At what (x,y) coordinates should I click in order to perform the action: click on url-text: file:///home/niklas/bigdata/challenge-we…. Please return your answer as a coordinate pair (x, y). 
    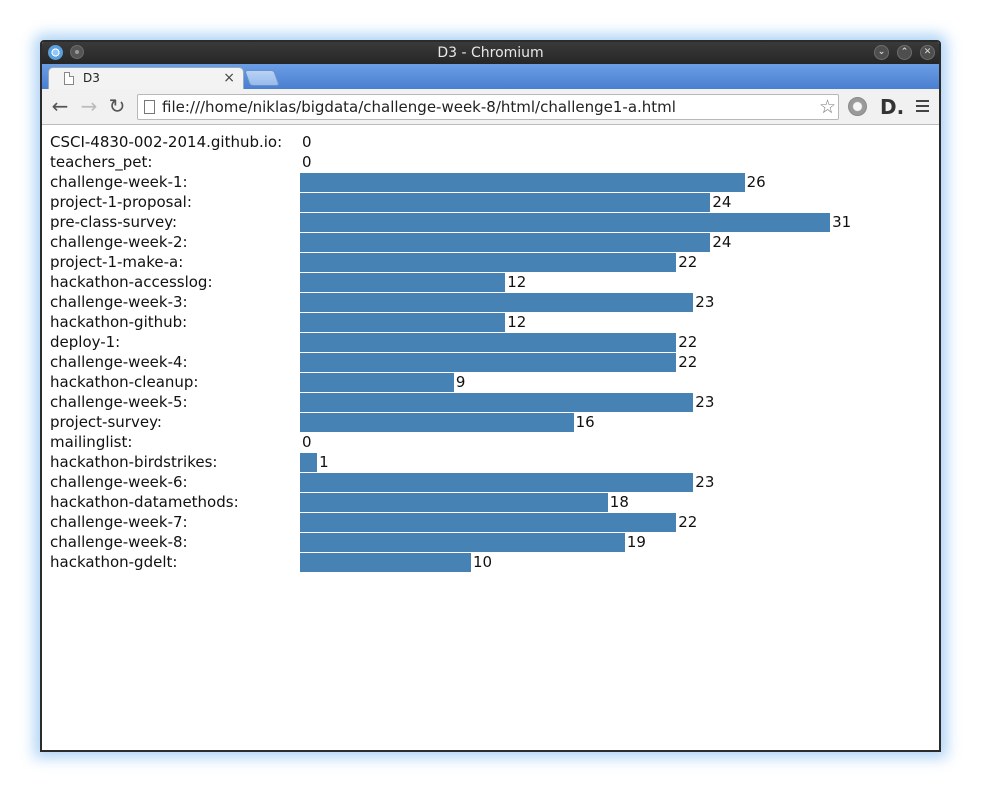
    Looking at the image, I should click on (419, 107).